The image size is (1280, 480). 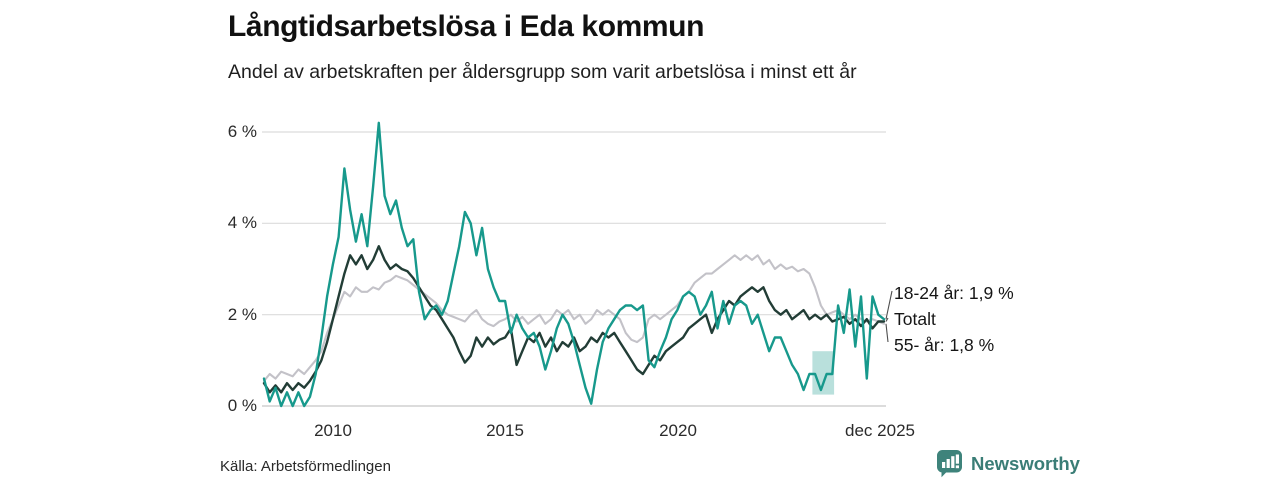 What do you see at coordinates (333, 430) in the screenshot?
I see `x-axis-tick-label-2010: 2010` at bounding box center [333, 430].